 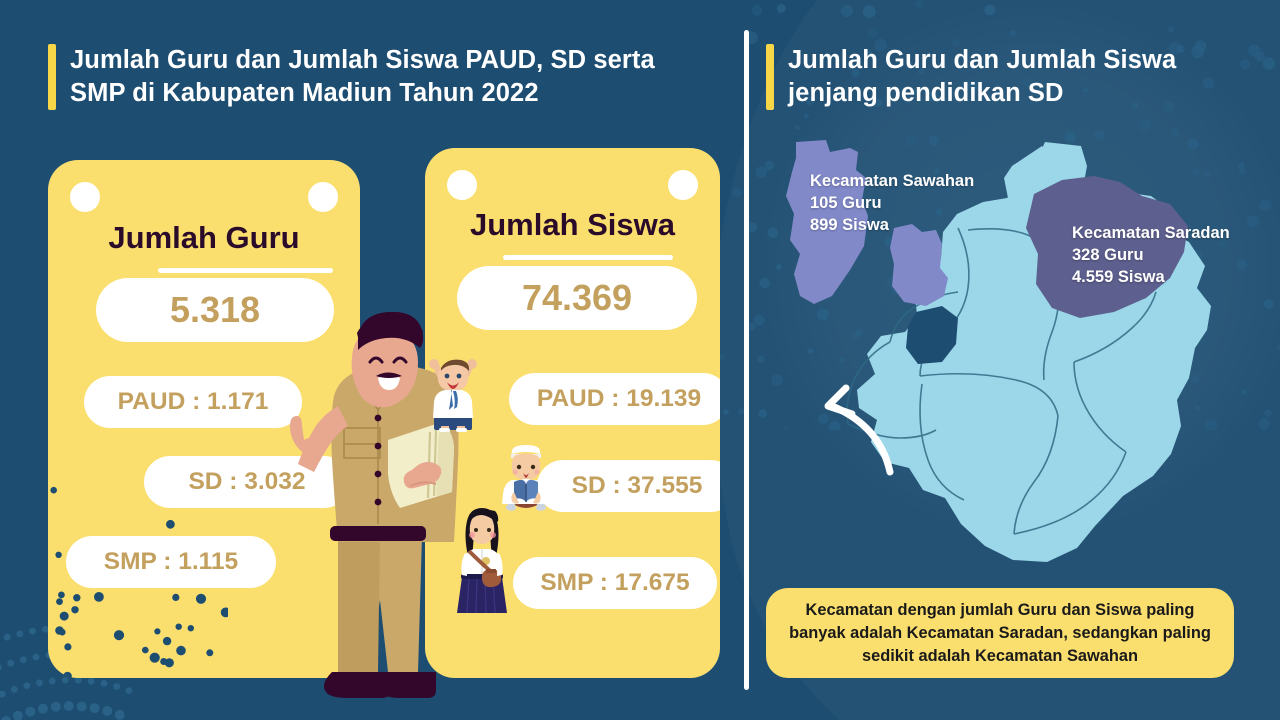 I want to click on guru-sd-row: SD : 3.032, so click(x=247, y=482).